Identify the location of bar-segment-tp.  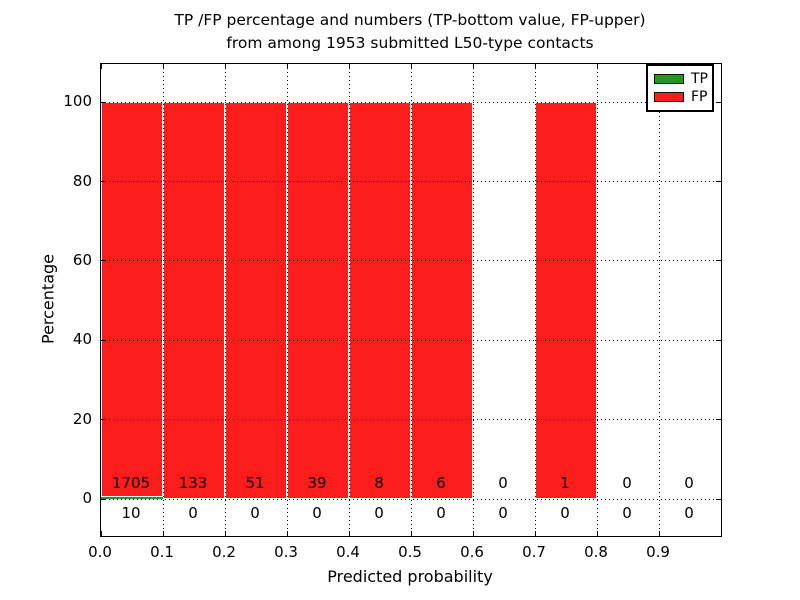
(132, 498).